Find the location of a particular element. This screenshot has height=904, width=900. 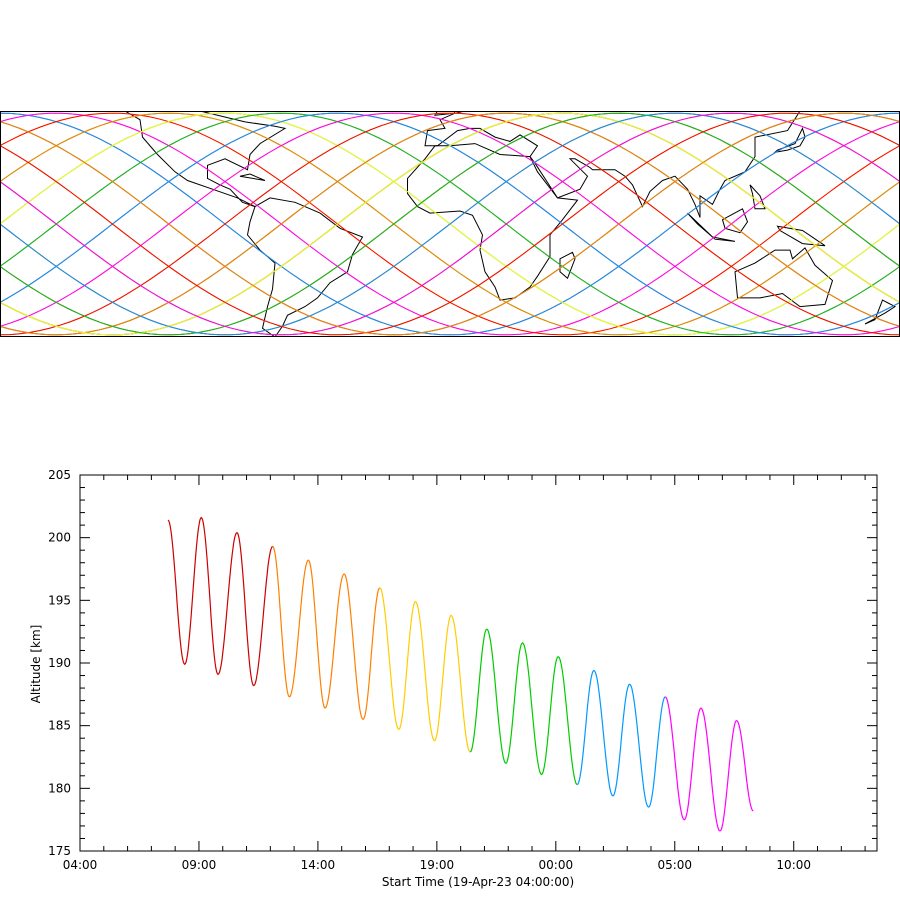

y-tick-label: 180 is located at coordinates (59, 788).